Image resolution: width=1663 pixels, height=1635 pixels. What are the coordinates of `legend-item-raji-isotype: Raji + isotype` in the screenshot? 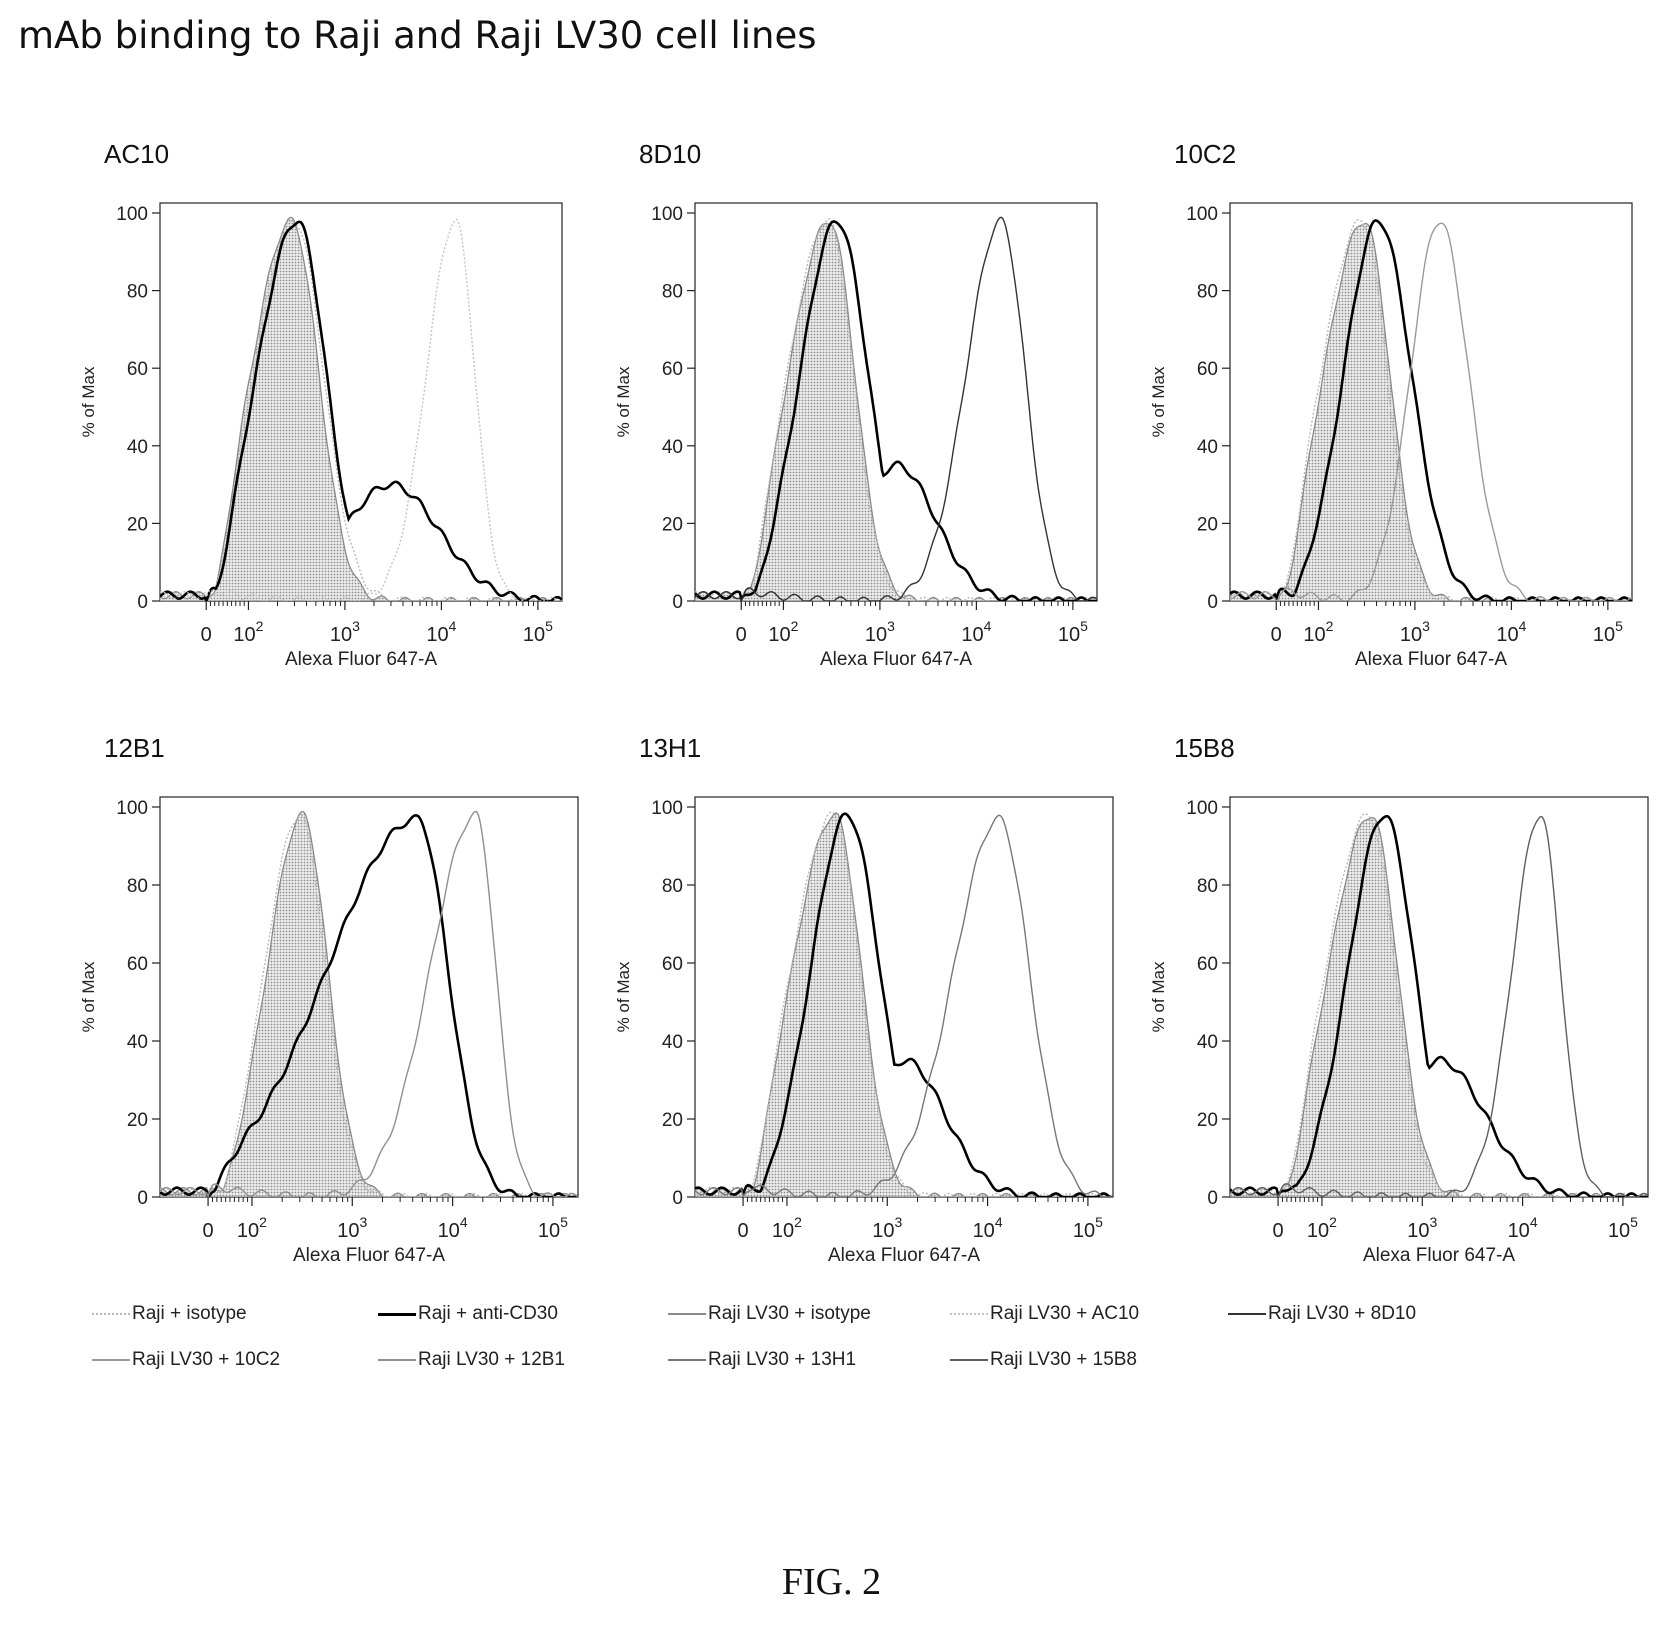 It's located at (169, 1314).